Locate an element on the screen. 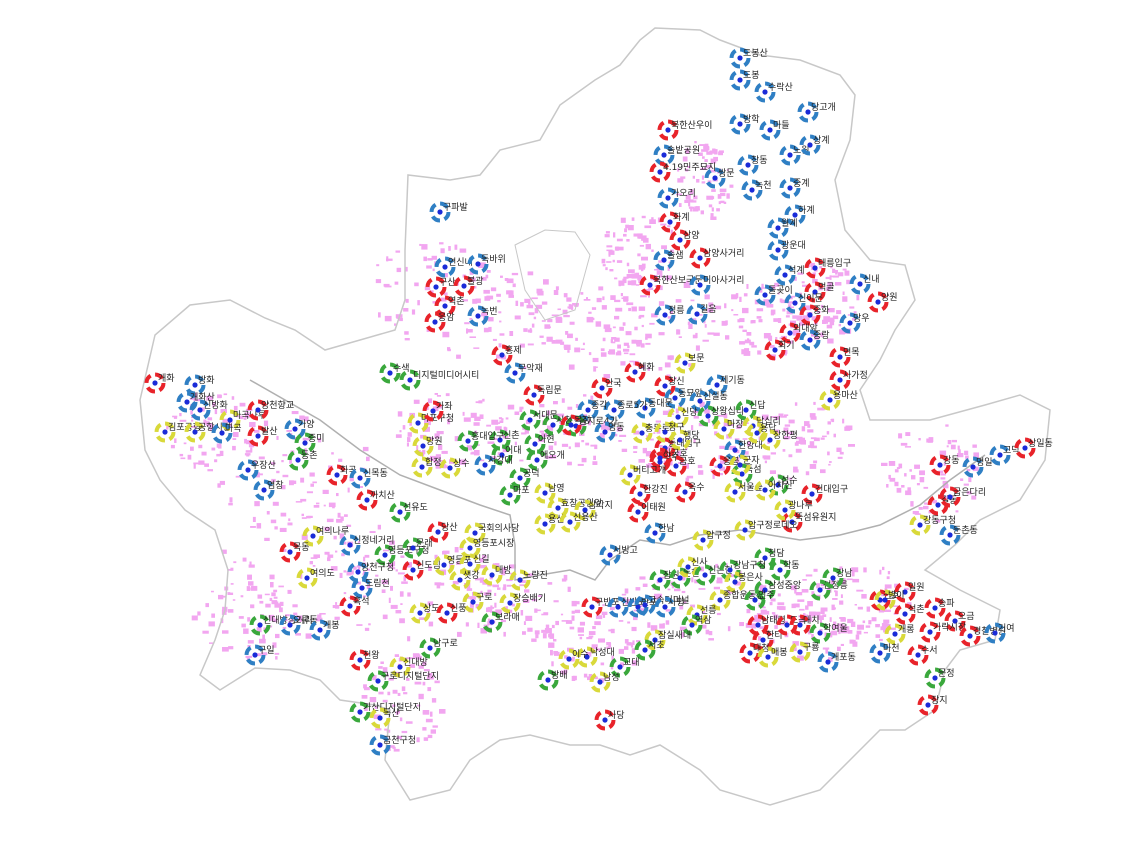 Image resolution: width=1142 pixels, height=850 pixels. station-label: 망우 is located at coordinates (861, 318).